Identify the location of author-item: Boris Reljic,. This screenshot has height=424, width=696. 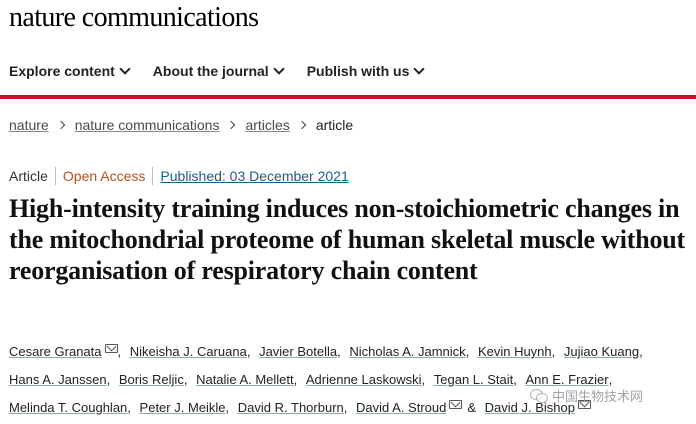
(156, 380).